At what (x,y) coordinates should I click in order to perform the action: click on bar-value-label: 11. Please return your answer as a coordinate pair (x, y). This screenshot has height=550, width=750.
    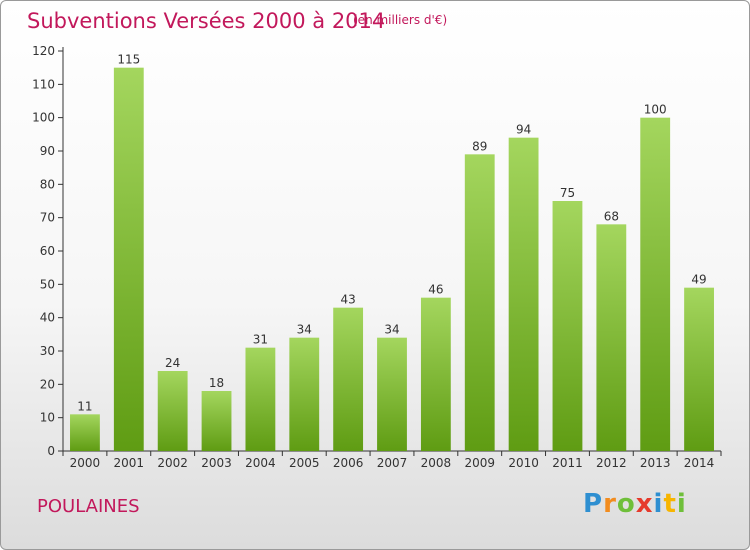
    Looking at the image, I should click on (84, 406).